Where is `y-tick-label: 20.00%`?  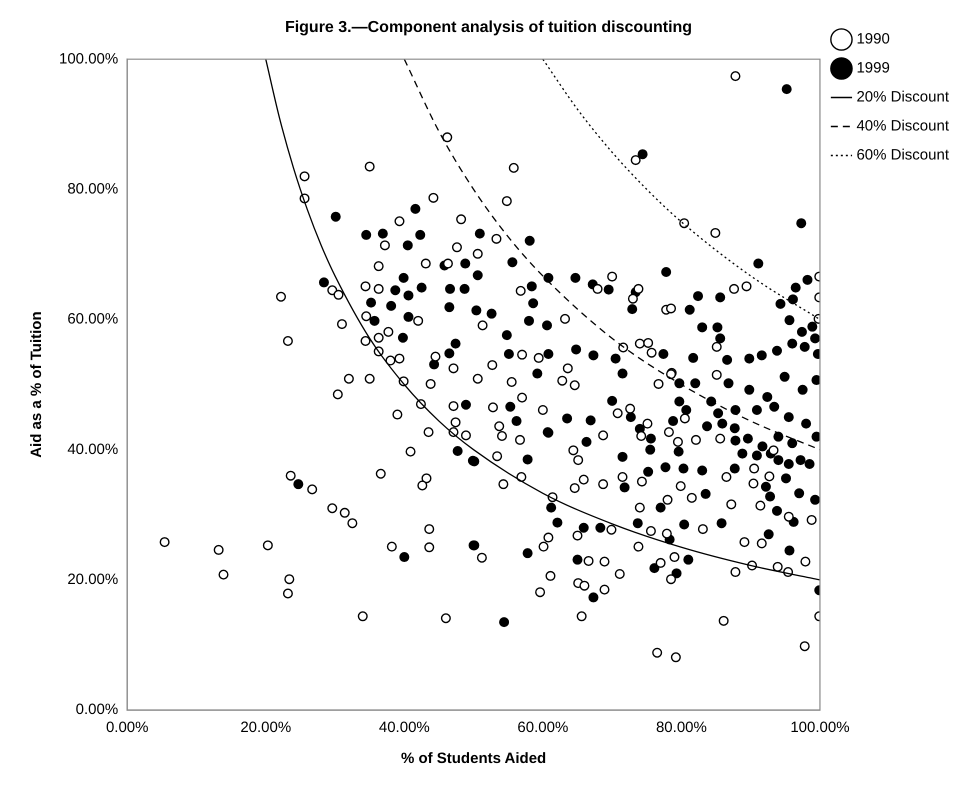 y-tick-label: 20.00% is located at coordinates (92, 579).